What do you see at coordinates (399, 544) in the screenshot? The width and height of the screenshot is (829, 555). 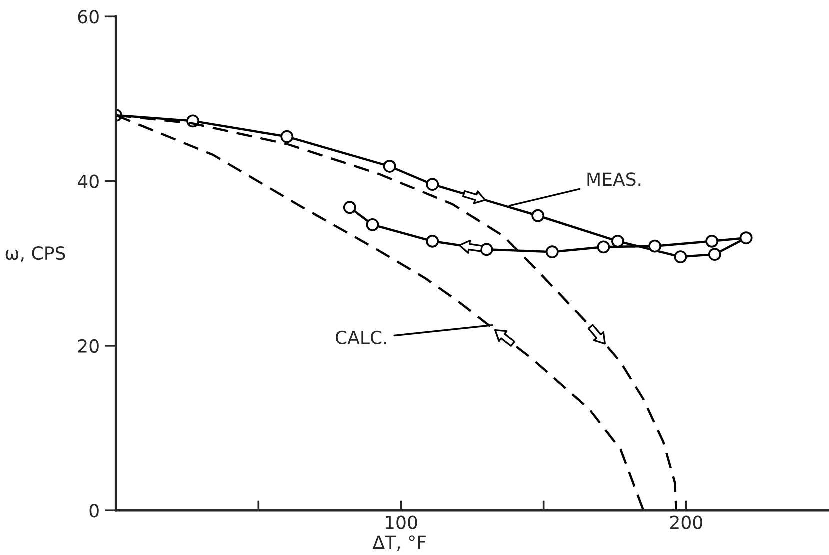 I see `x-axis-title: ΔT, °F` at bounding box center [399, 544].